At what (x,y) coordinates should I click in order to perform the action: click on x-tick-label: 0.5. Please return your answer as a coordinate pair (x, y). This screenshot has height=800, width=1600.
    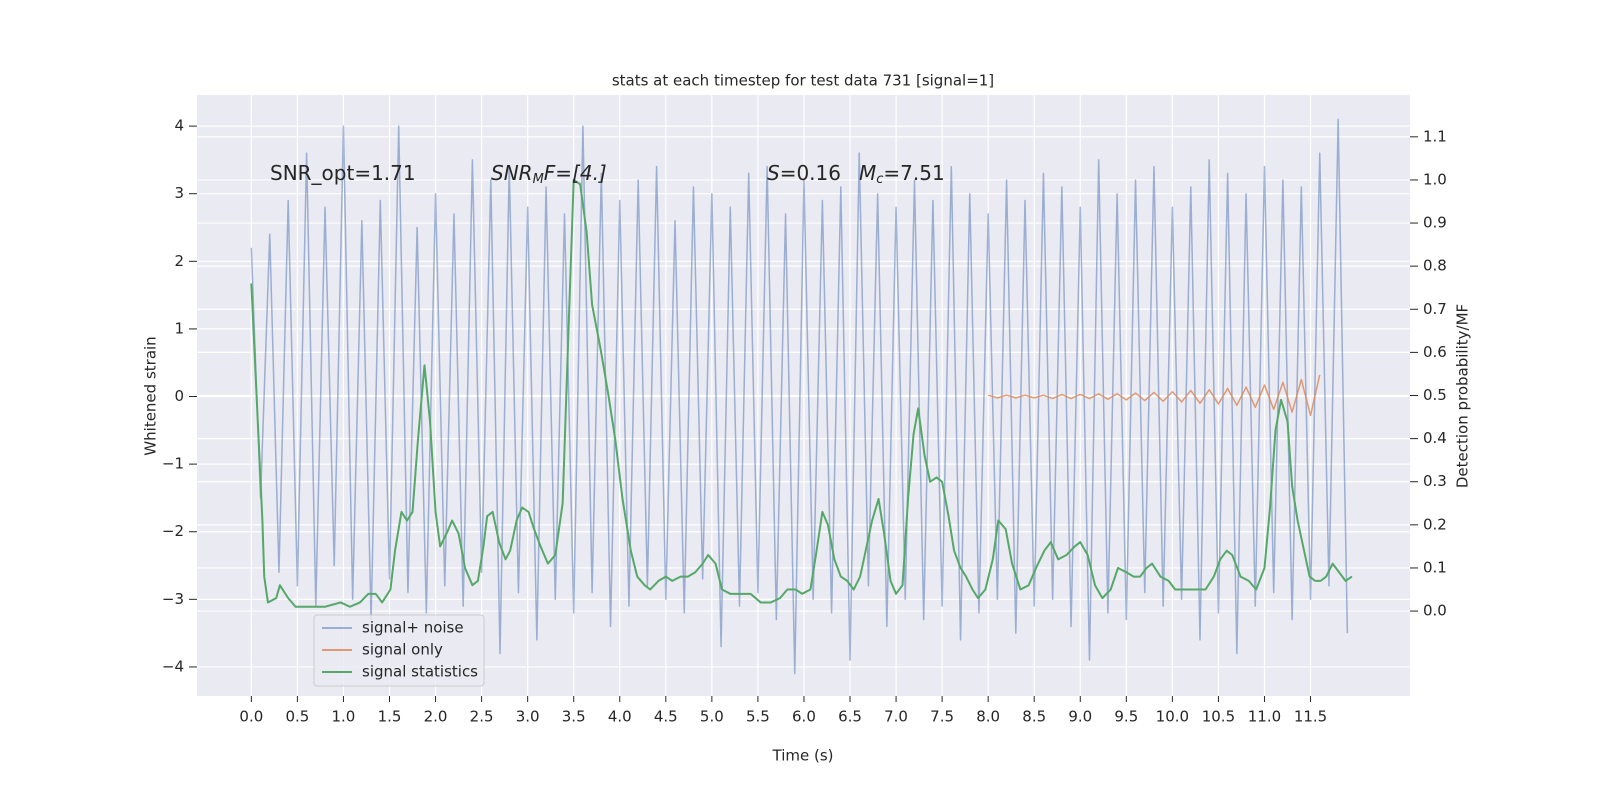
    Looking at the image, I should click on (297, 717).